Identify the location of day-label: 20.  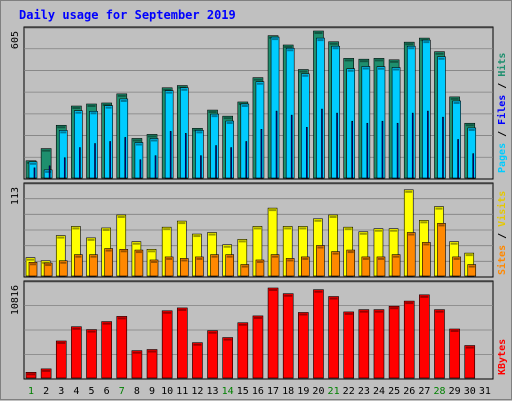
(318, 391).